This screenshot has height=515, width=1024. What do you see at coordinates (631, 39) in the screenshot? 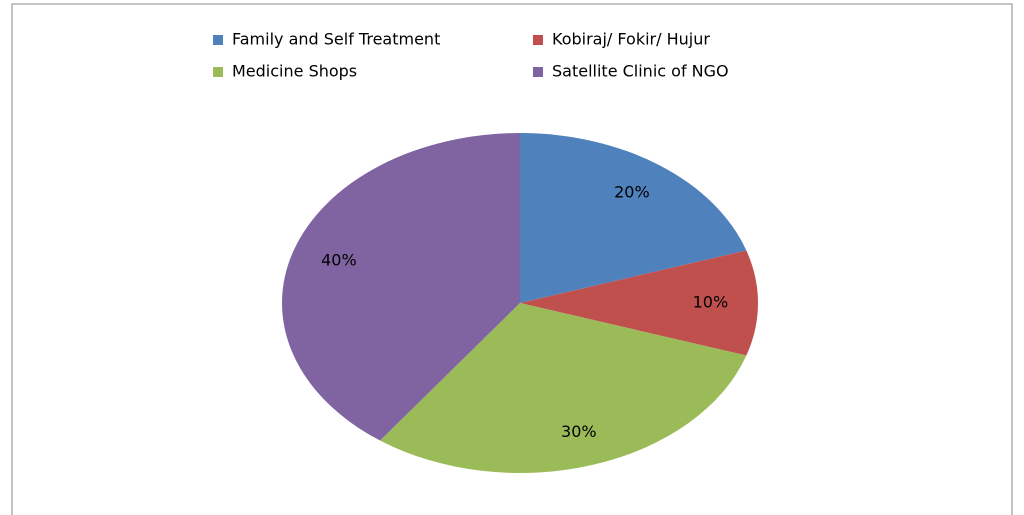
I see `legend-label: Kobiraj/ Fokir/ Hujur` at bounding box center [631, 39].